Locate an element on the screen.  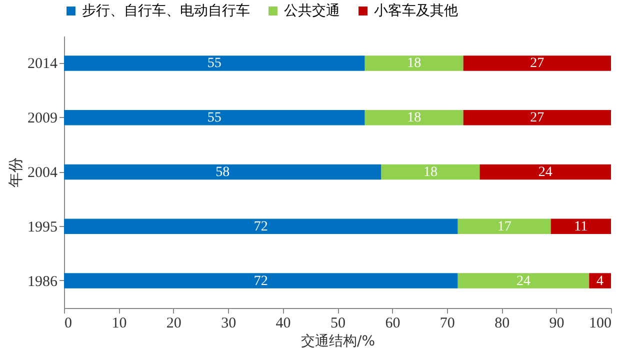
data-label: 4 is located at coordinates (600, 281).